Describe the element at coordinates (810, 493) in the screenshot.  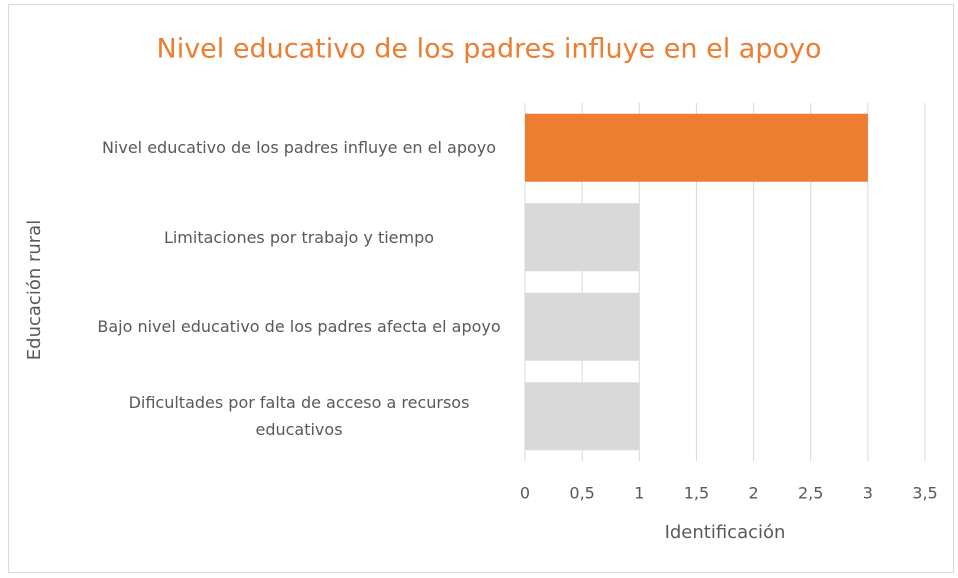
I see `x-tick-label: 2,5` at that location.